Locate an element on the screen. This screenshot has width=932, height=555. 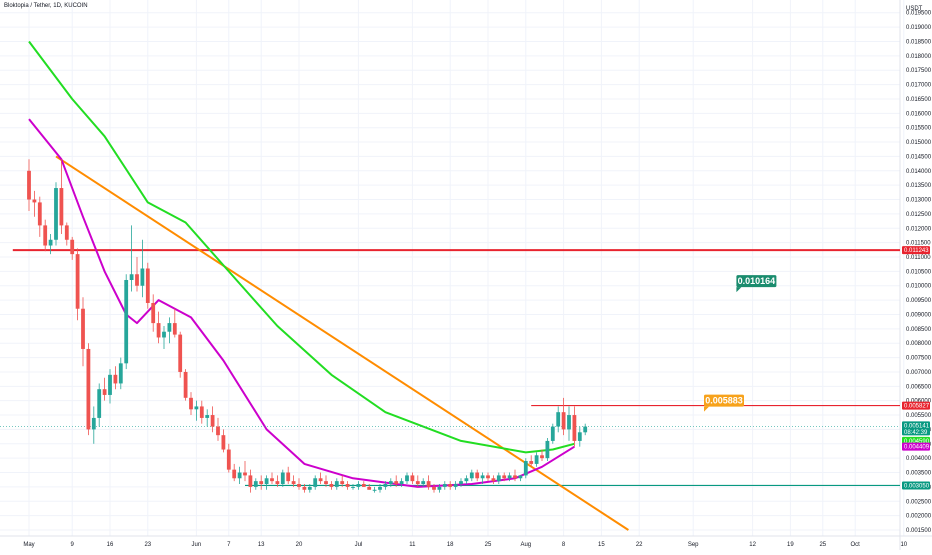
indicator-price-tag: 0.004590 is located at coordinates (917, 442).